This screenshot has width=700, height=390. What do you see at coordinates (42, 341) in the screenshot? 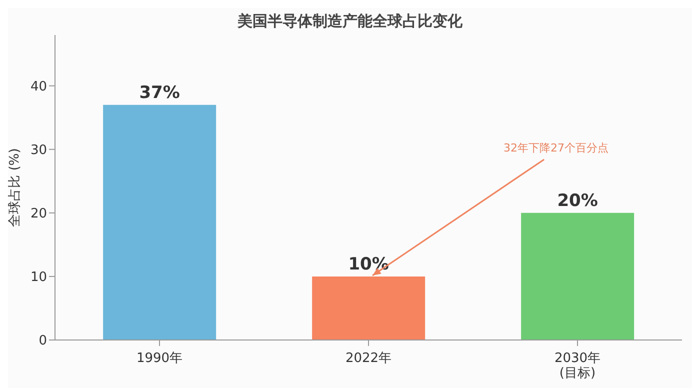
I see `y-tick-label: 0` at bounding box center [42, 341].